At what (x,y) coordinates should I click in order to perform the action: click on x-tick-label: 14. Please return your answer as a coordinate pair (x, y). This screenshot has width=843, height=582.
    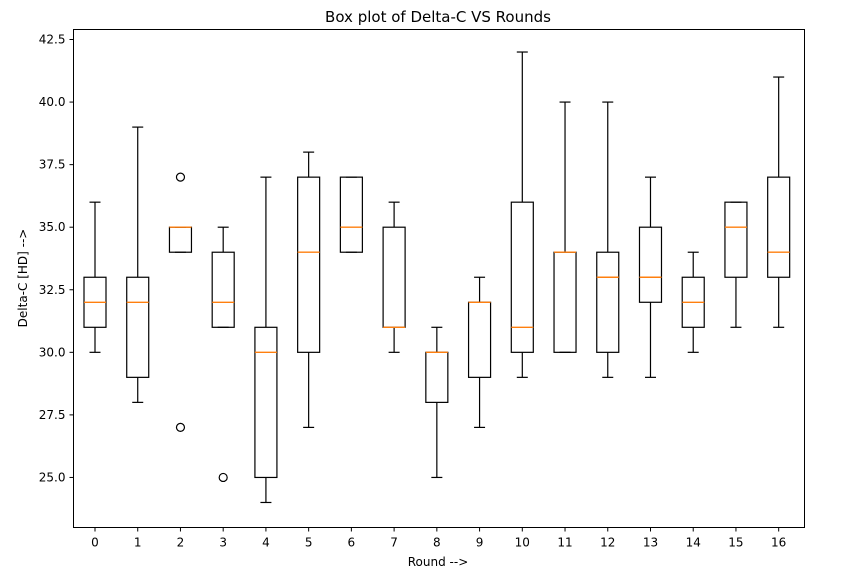
    Looking at the image, I should click on (693, 543).